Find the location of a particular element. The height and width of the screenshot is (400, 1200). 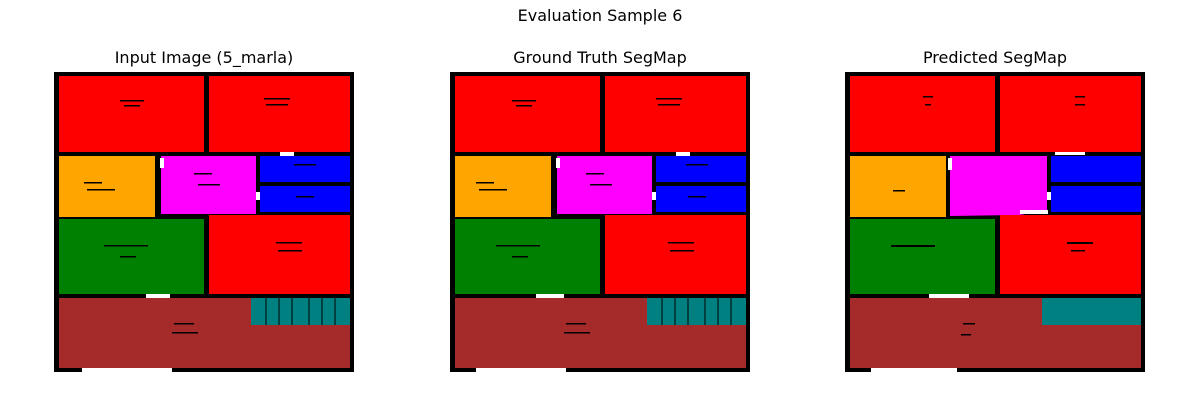

room-living is located at coordinates (922, 256).